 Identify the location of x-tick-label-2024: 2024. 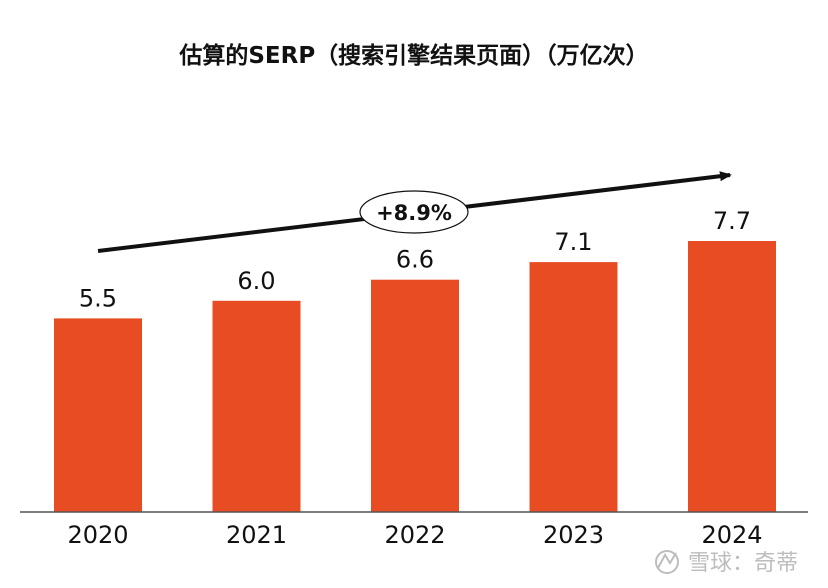
(731, 535).